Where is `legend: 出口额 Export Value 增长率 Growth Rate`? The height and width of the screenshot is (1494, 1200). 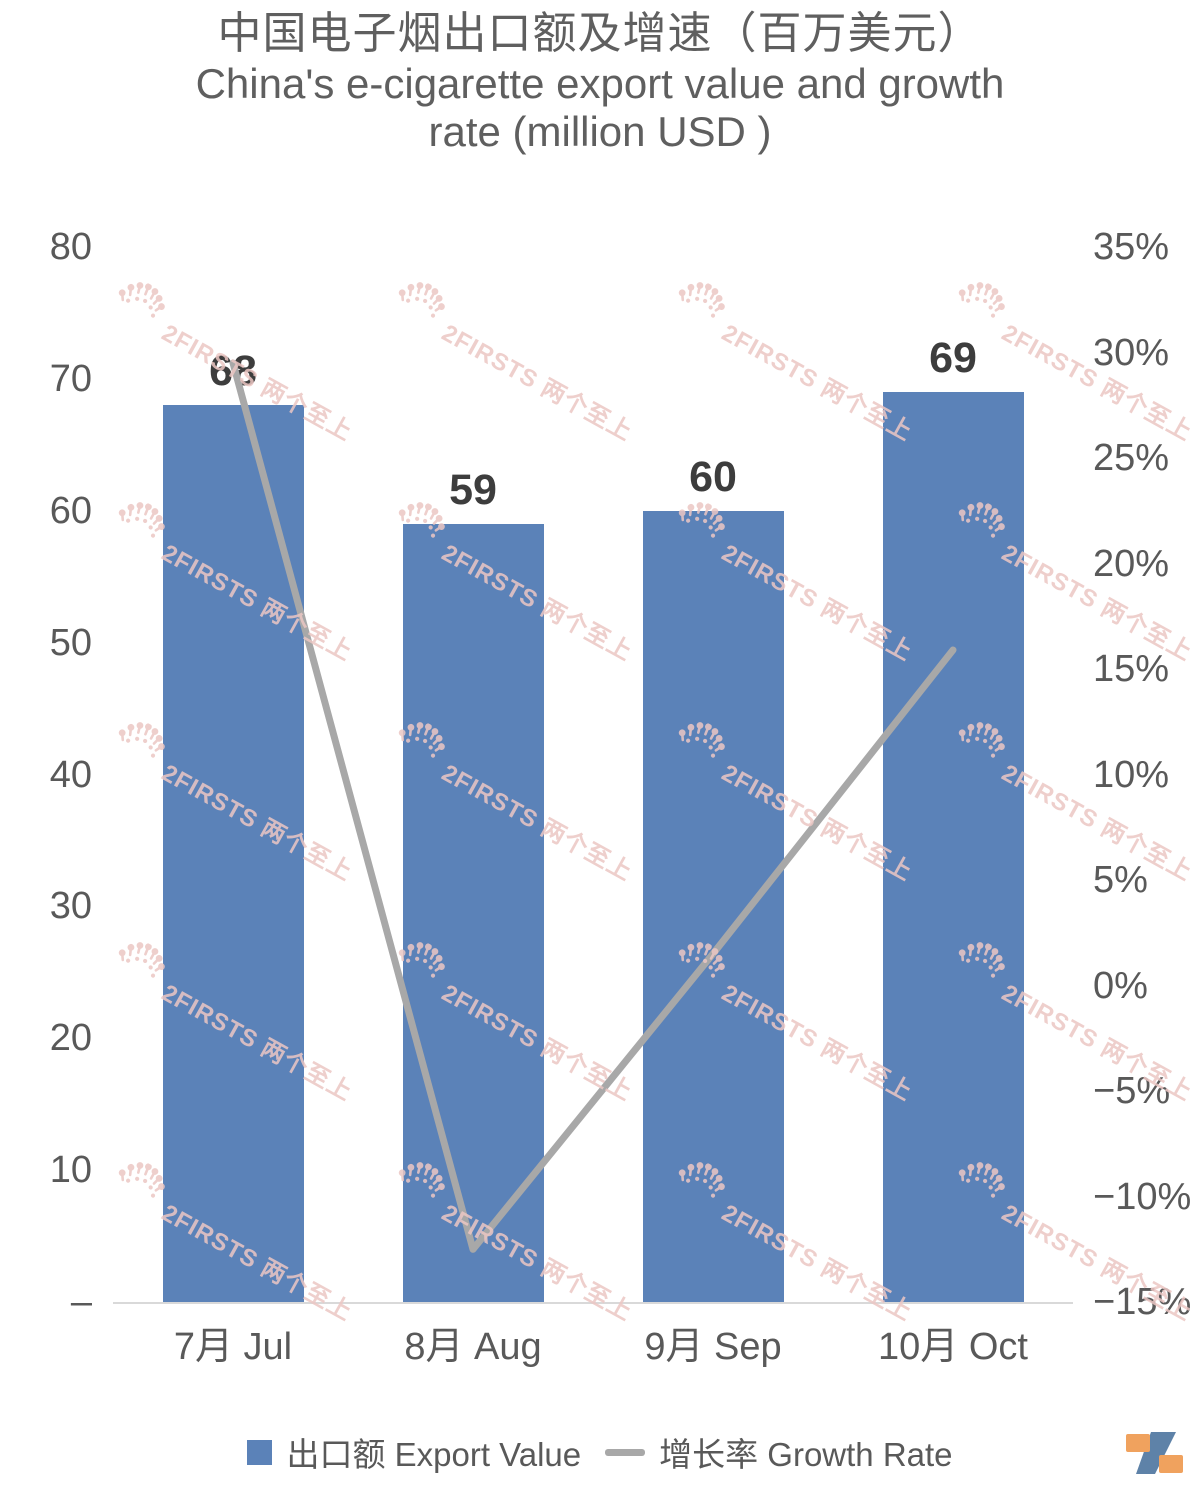
legend: 出口额 Export Value 增长率 Growth Rate is located at coordinates (600, 1452).